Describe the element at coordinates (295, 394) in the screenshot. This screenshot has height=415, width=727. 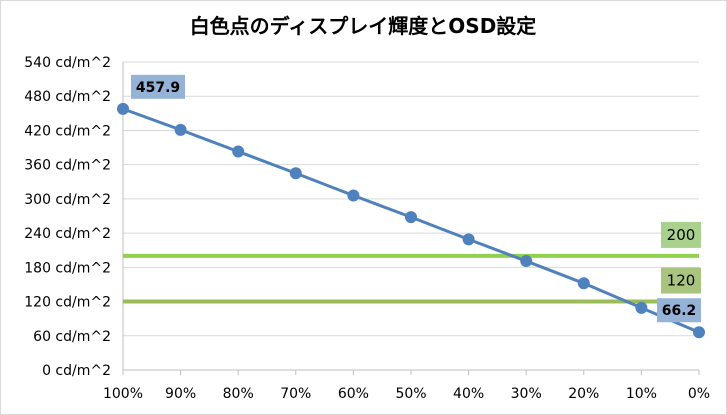
I see `x-tick-label: 70%` at that location.